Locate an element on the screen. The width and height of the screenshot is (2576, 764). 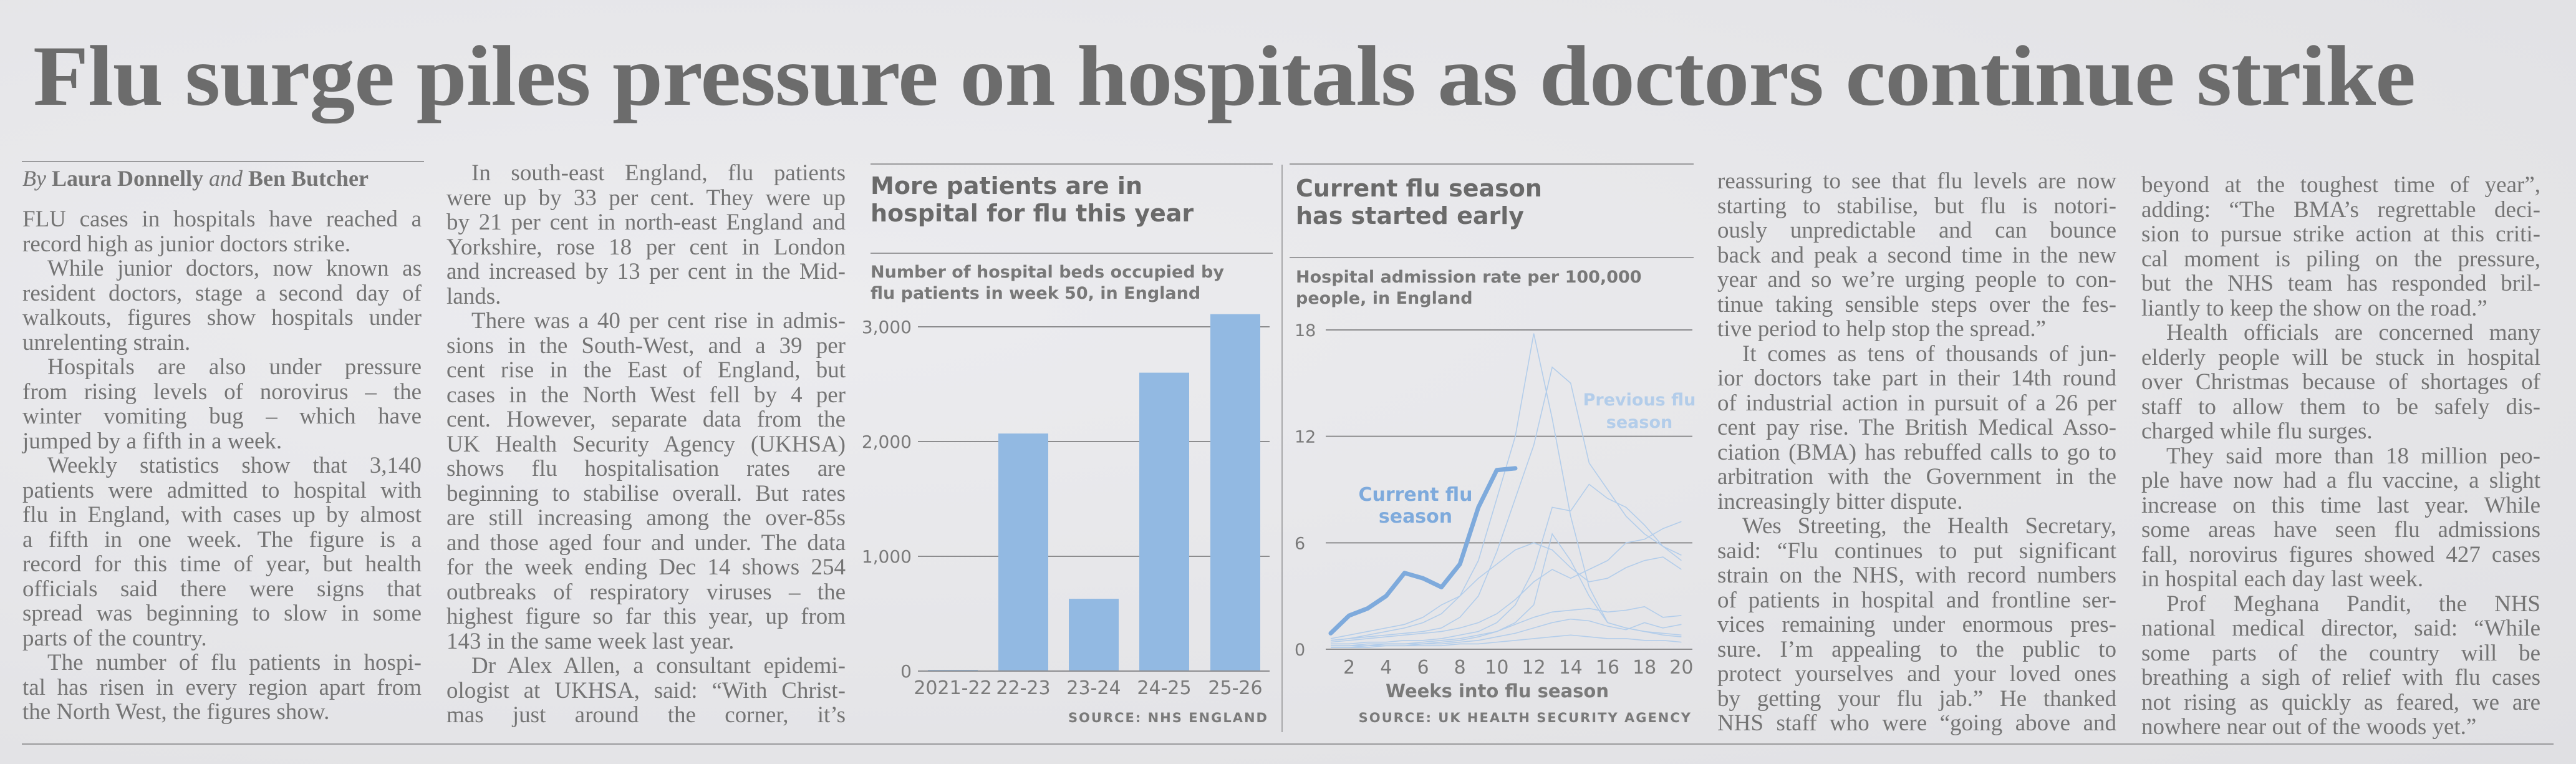
text-line: They said more than 18 million peo- is located at coordinates (2340, 456).